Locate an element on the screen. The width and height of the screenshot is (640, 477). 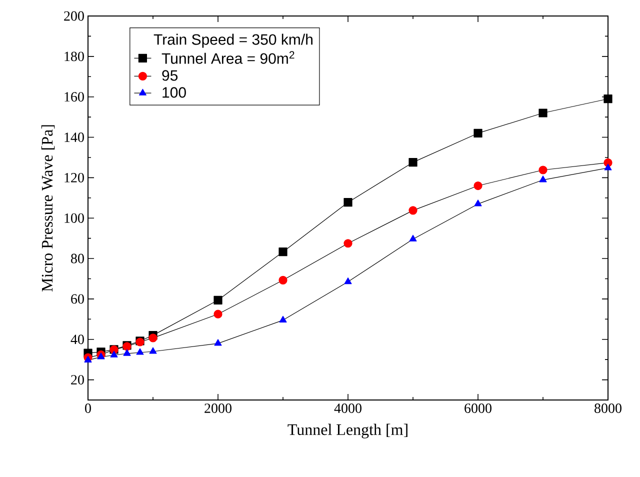
x-tick-label: 6000 is located at coordinates (478, 408).